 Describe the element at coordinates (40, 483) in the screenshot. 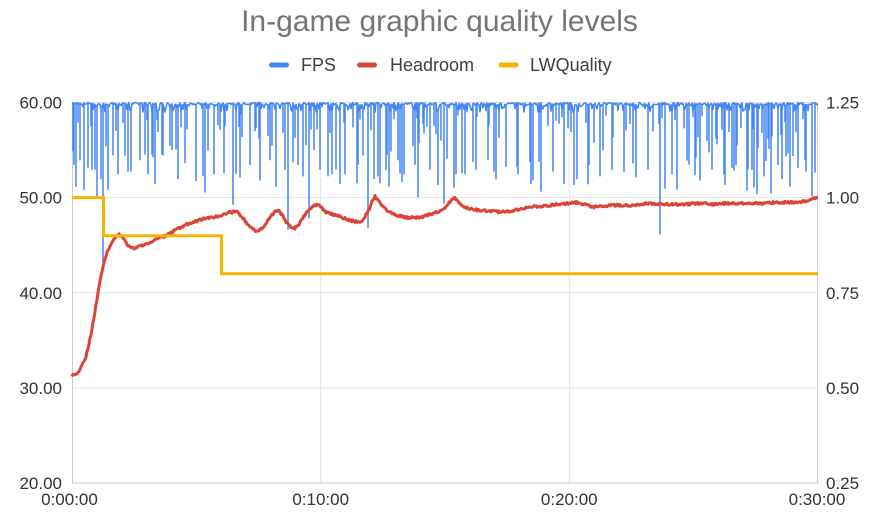

I see `svg-text: 20.00` at that location.